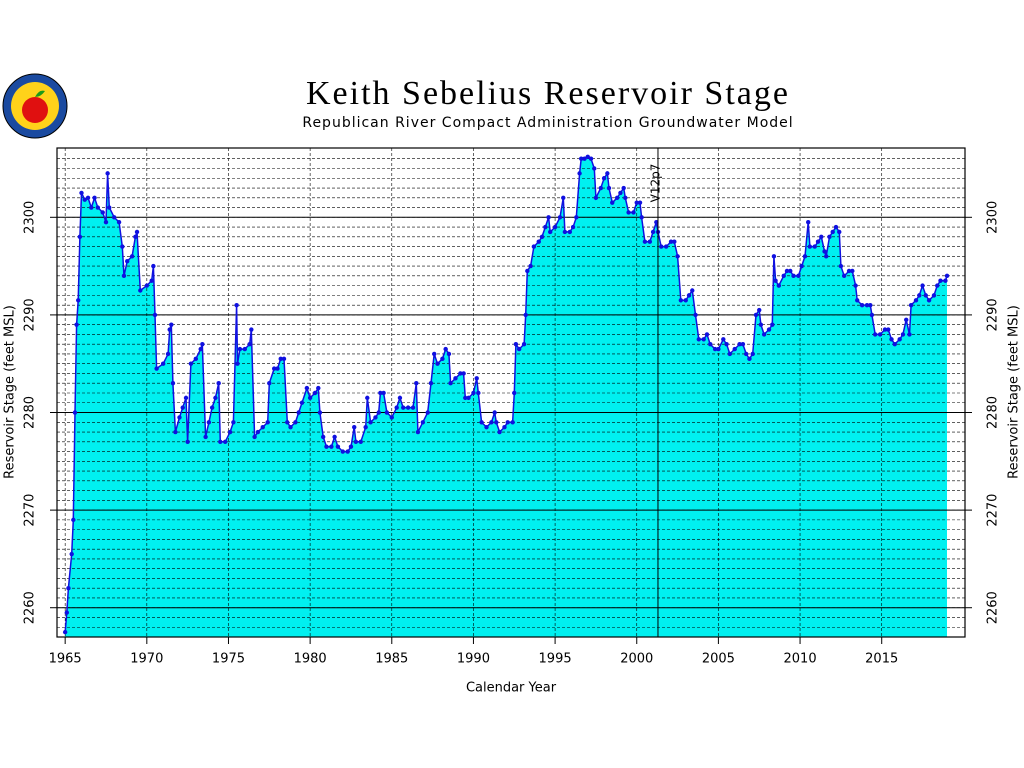  What do you see at coordinates (30, 607) in the screenshot?
I see `y-tick-label: 2260` at bounding box center [30, 607].